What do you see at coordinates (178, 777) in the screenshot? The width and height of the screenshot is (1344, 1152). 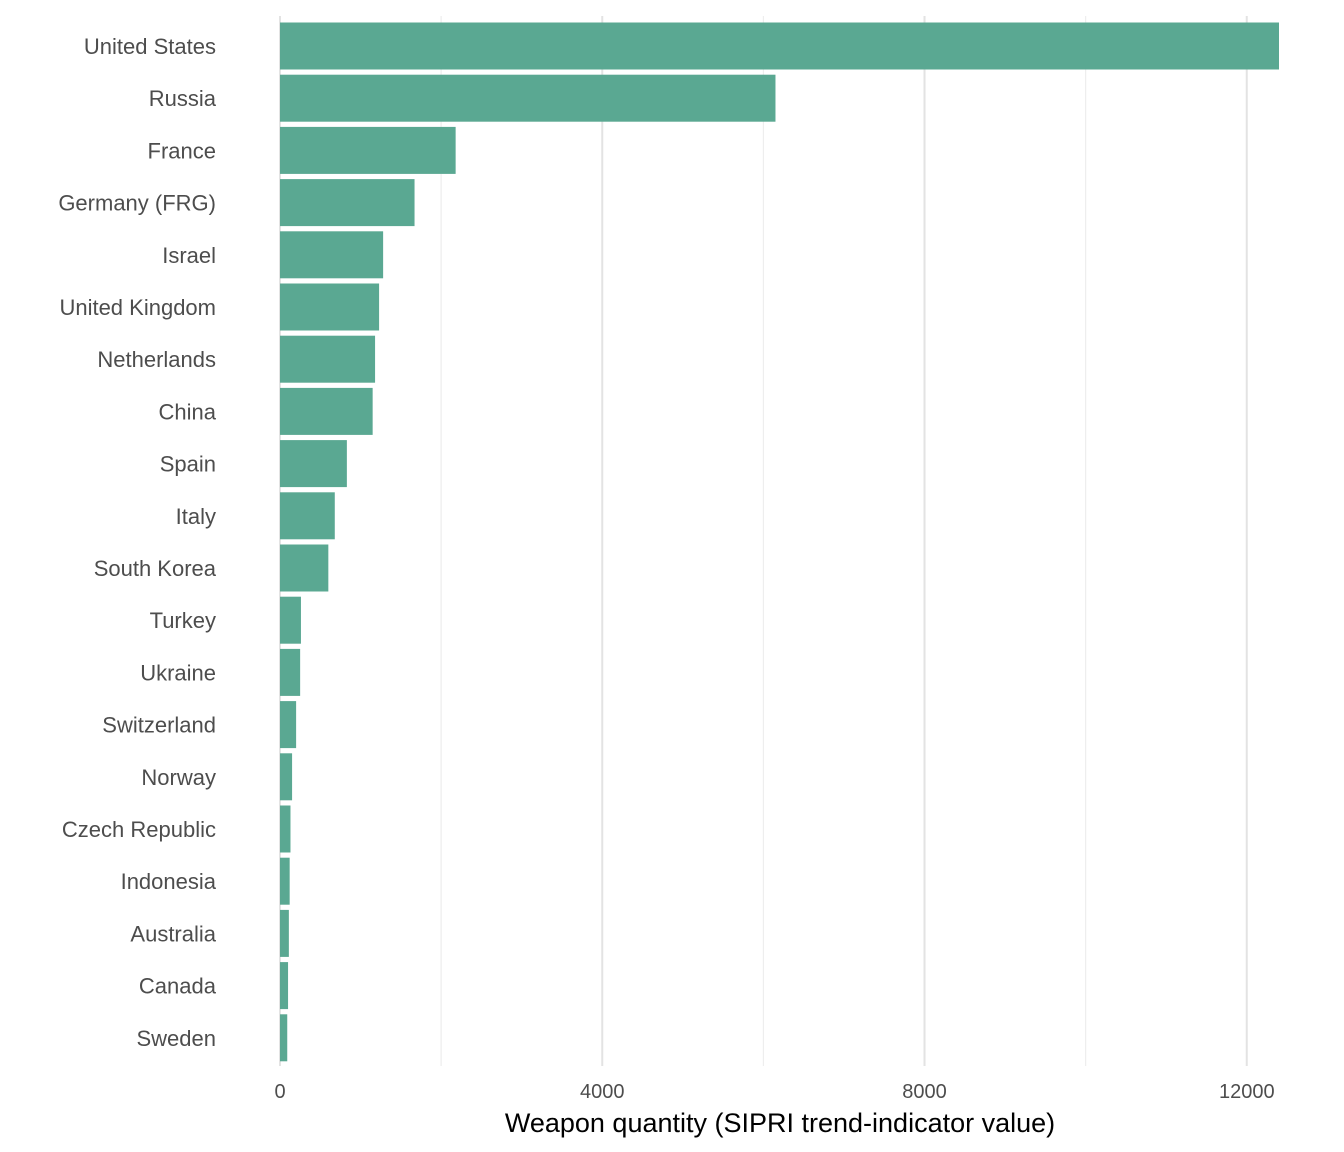 I see `category-label: Norway` at bounding box center [178, 777].